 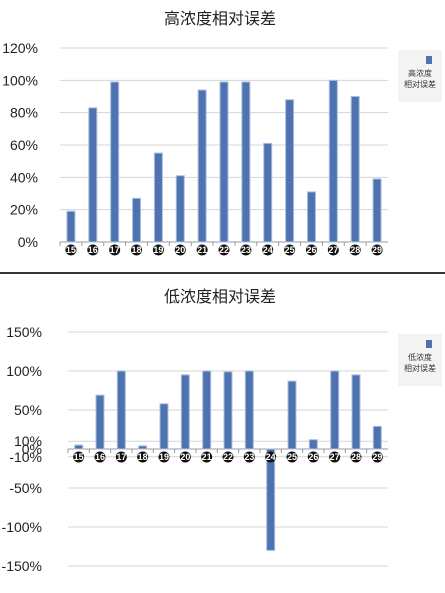 What do you see at coordinates (420, 73) in the screenshot?
I see `legend-label: 高浓度` at bounding box center [420, 73].